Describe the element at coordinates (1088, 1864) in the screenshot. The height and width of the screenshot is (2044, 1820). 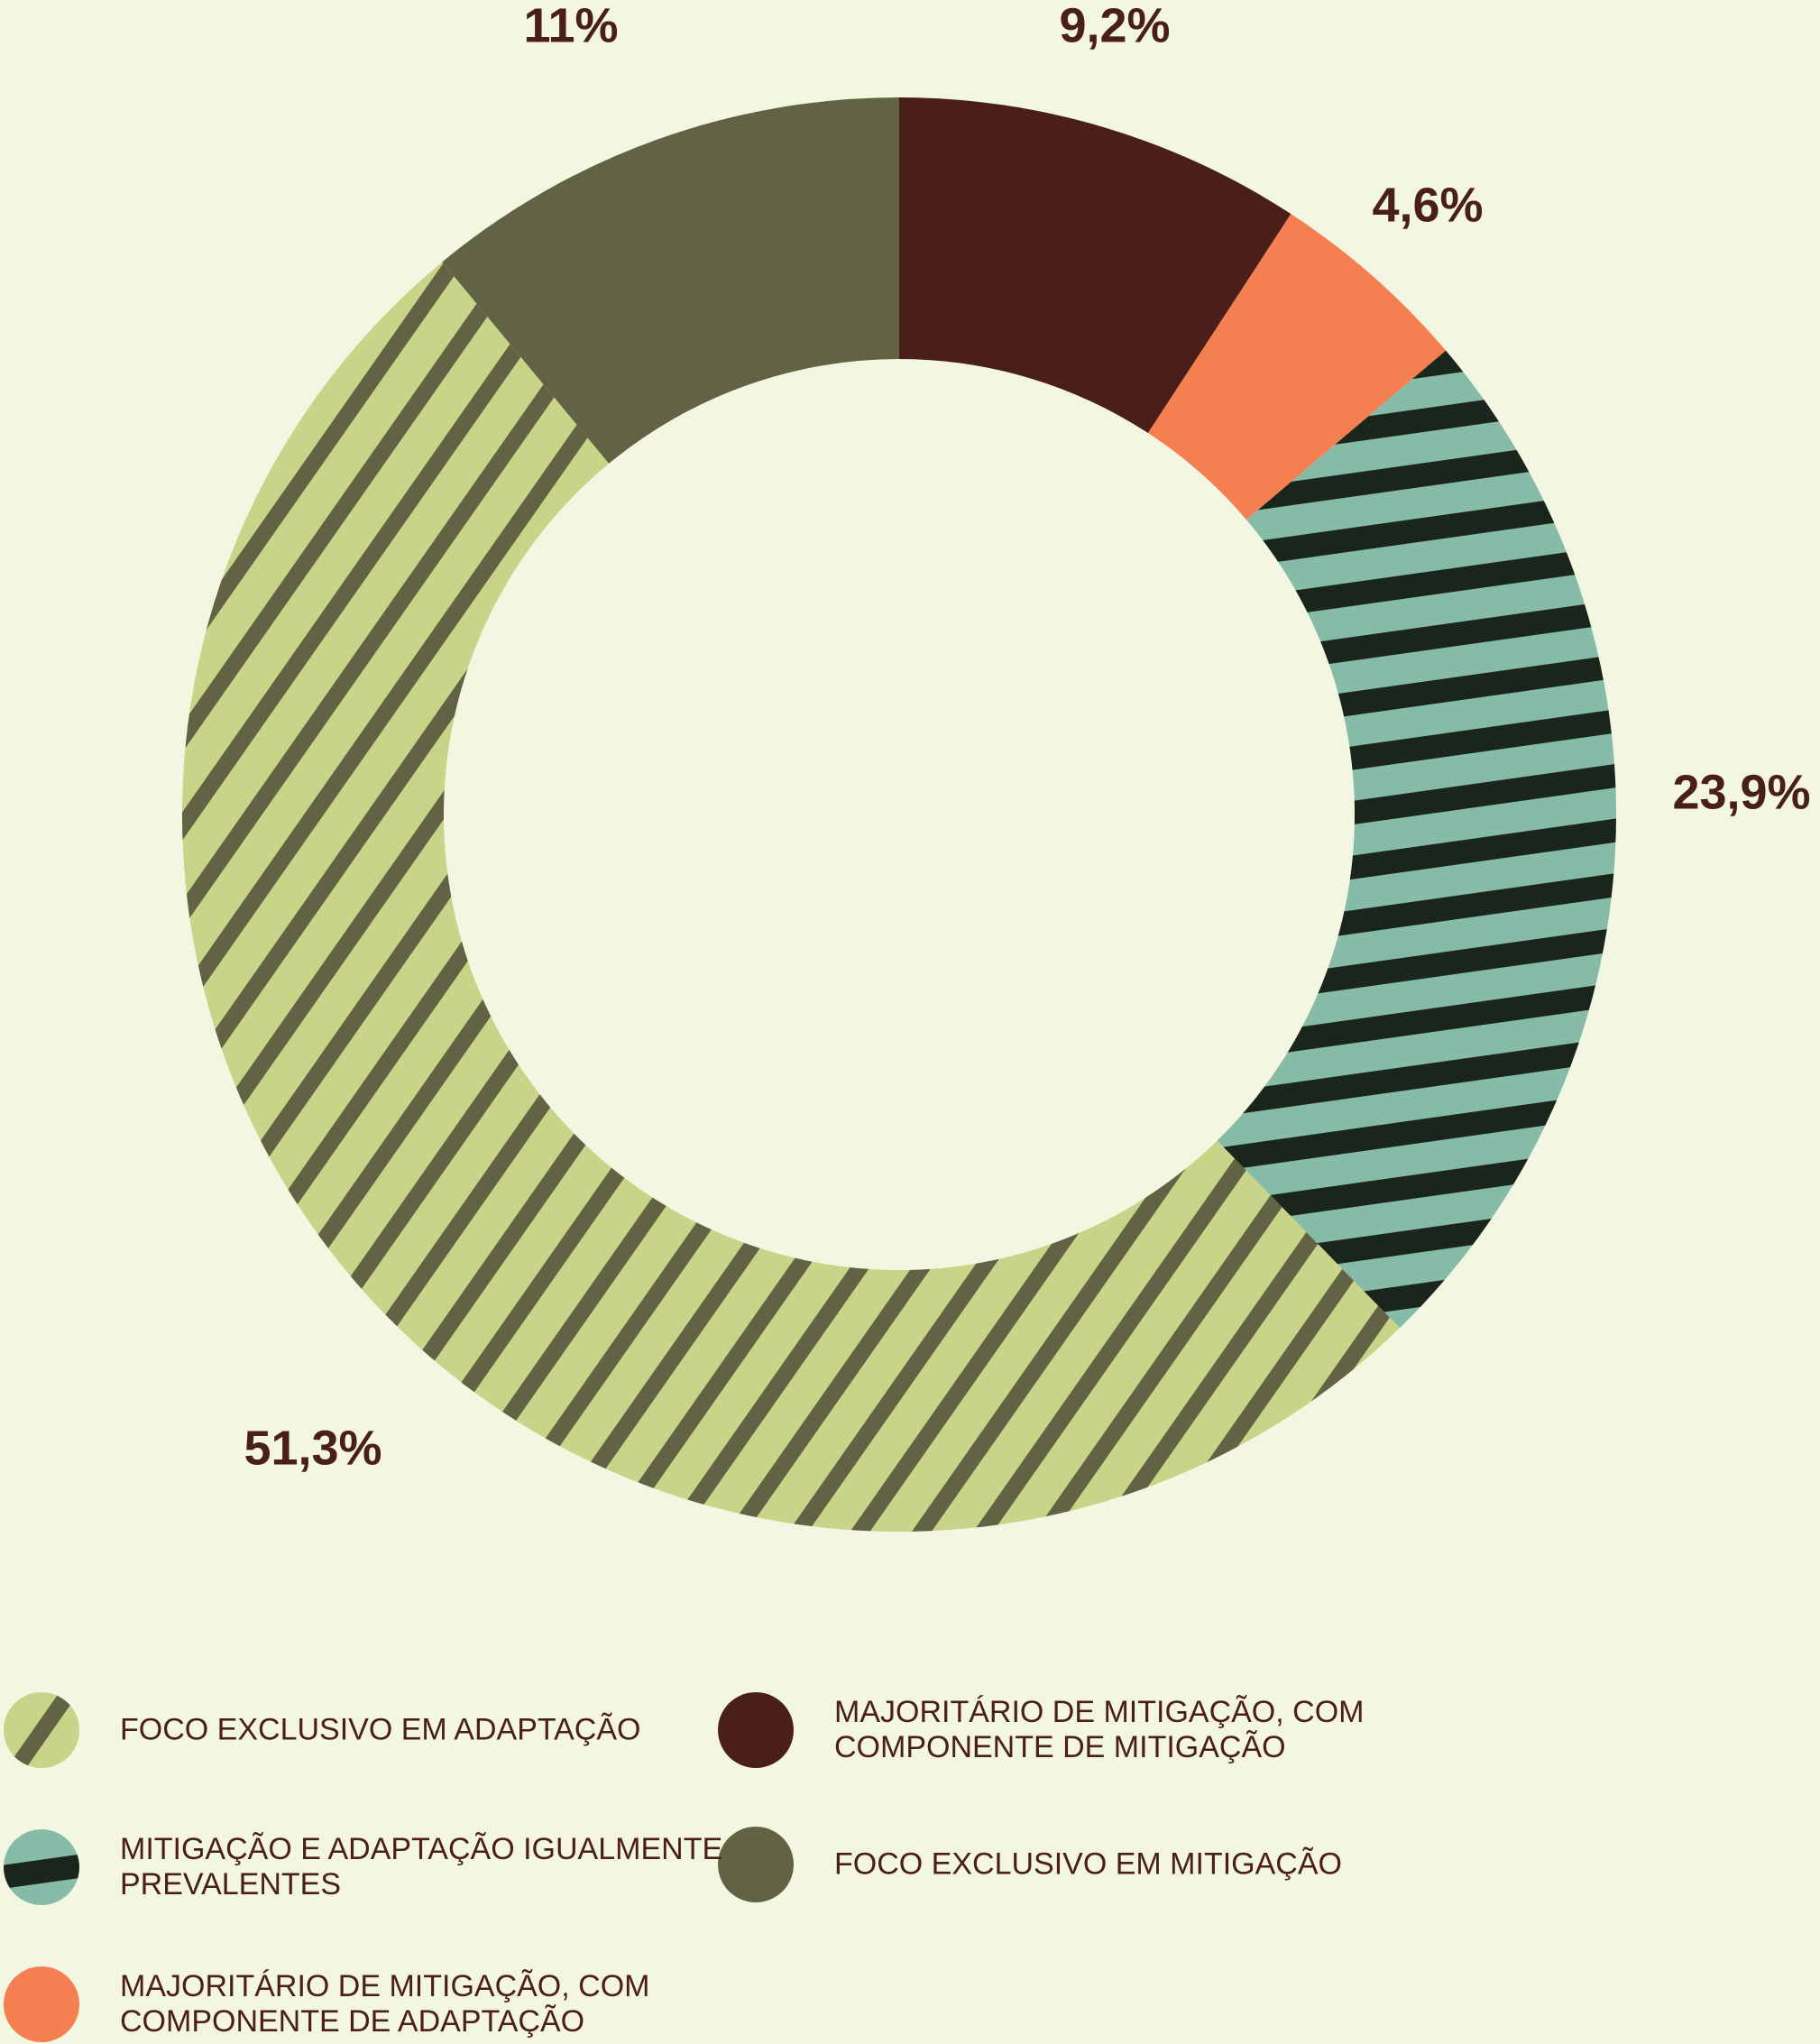
I see `legend-label: FOCO EXCLUSIVO EM MITIGAÇÃO` at that location.